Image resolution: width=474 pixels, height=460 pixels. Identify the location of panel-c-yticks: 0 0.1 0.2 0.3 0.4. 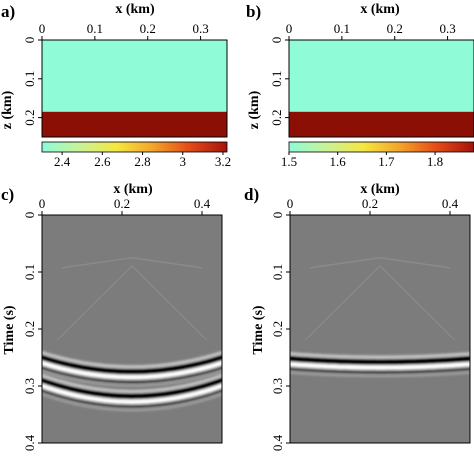
(32, 331).